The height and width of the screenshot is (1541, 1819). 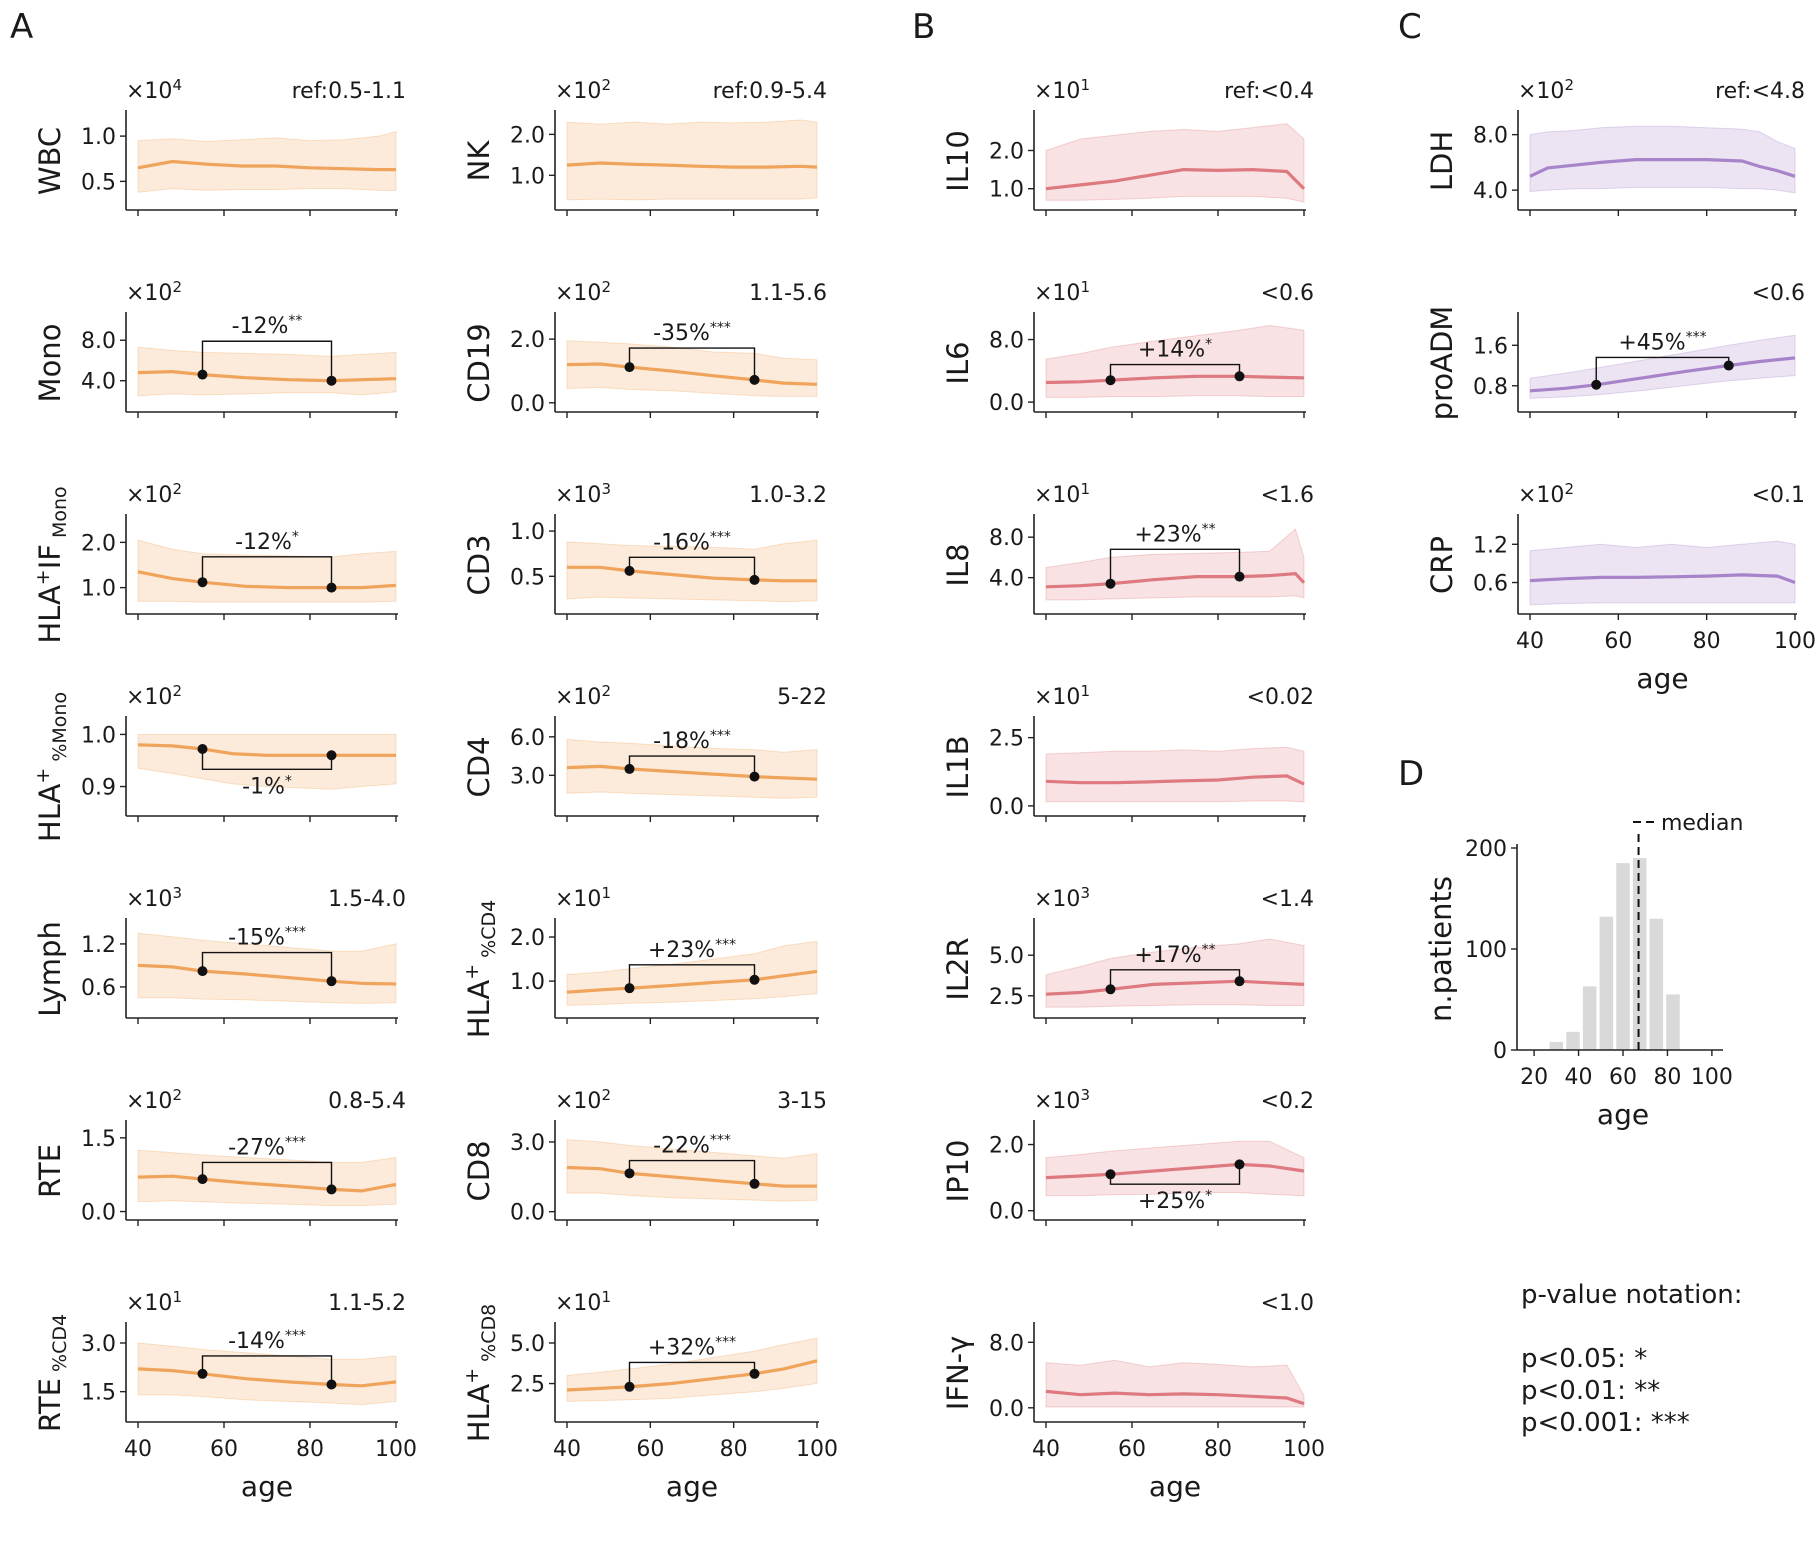 I want to click on y-tick-label: 0.5, so click(x=527, y=577).